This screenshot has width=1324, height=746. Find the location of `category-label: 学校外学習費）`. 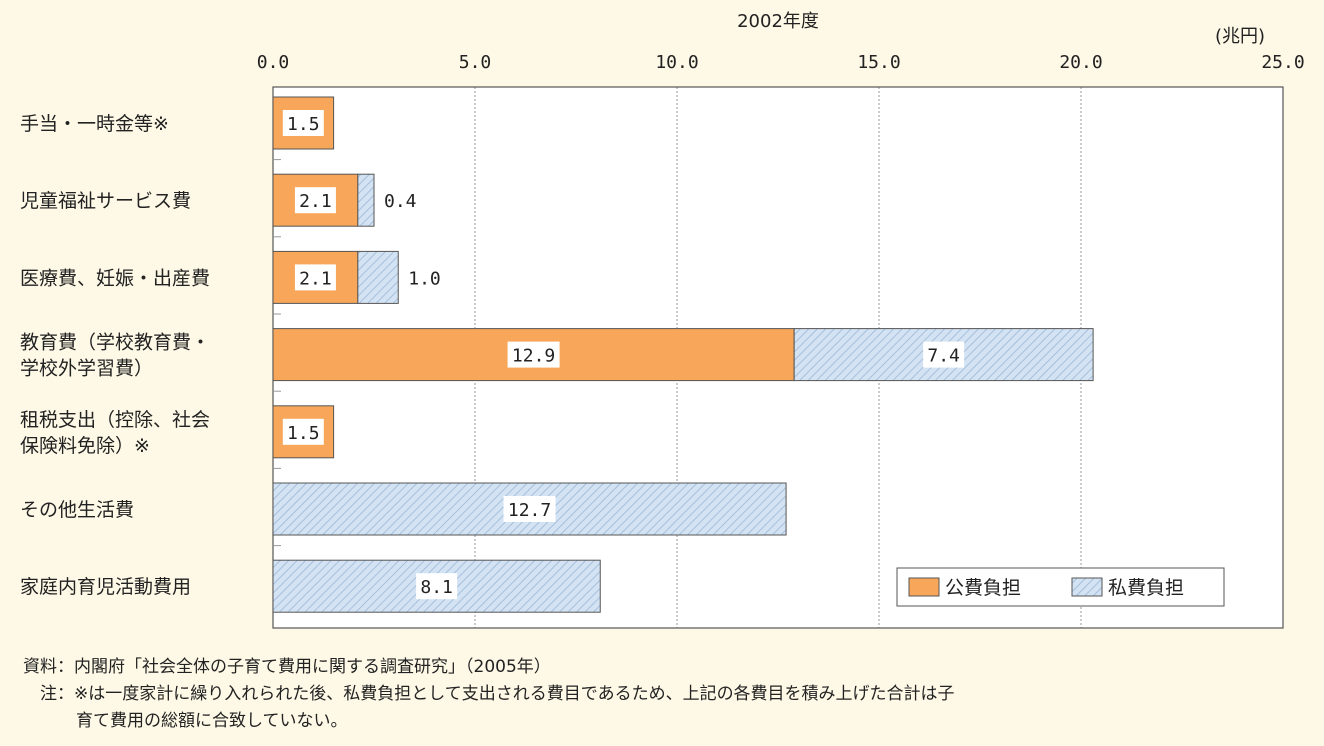

category-label: 学校外学習費） is located at coordinates (86, 369).